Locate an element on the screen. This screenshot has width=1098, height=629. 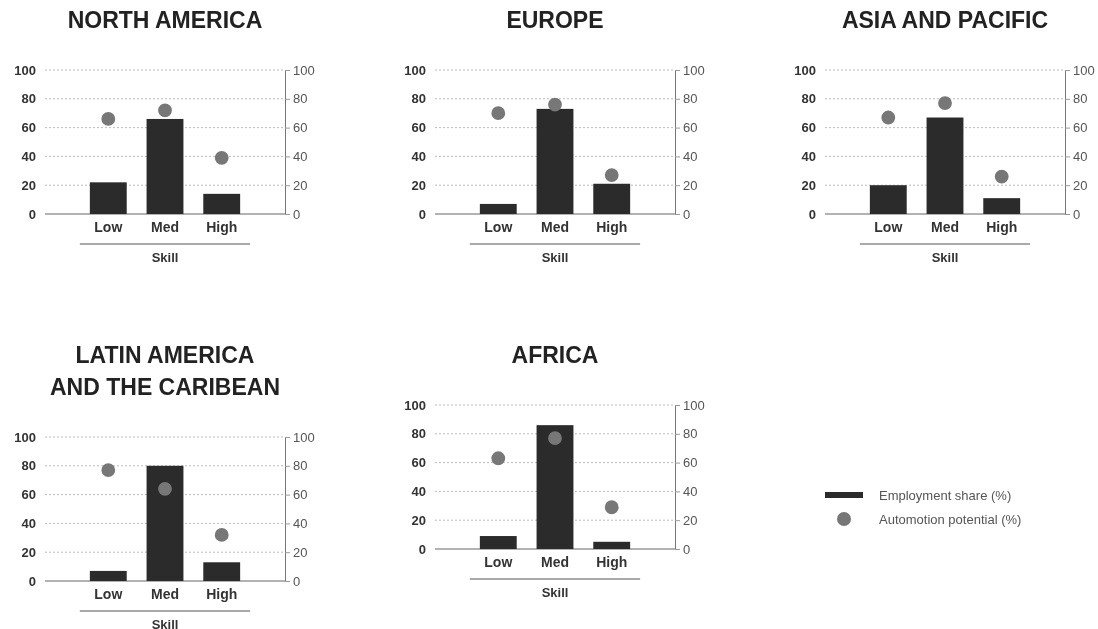
chart-title: NORTH AMERICA is located at coordinates (165, 20).